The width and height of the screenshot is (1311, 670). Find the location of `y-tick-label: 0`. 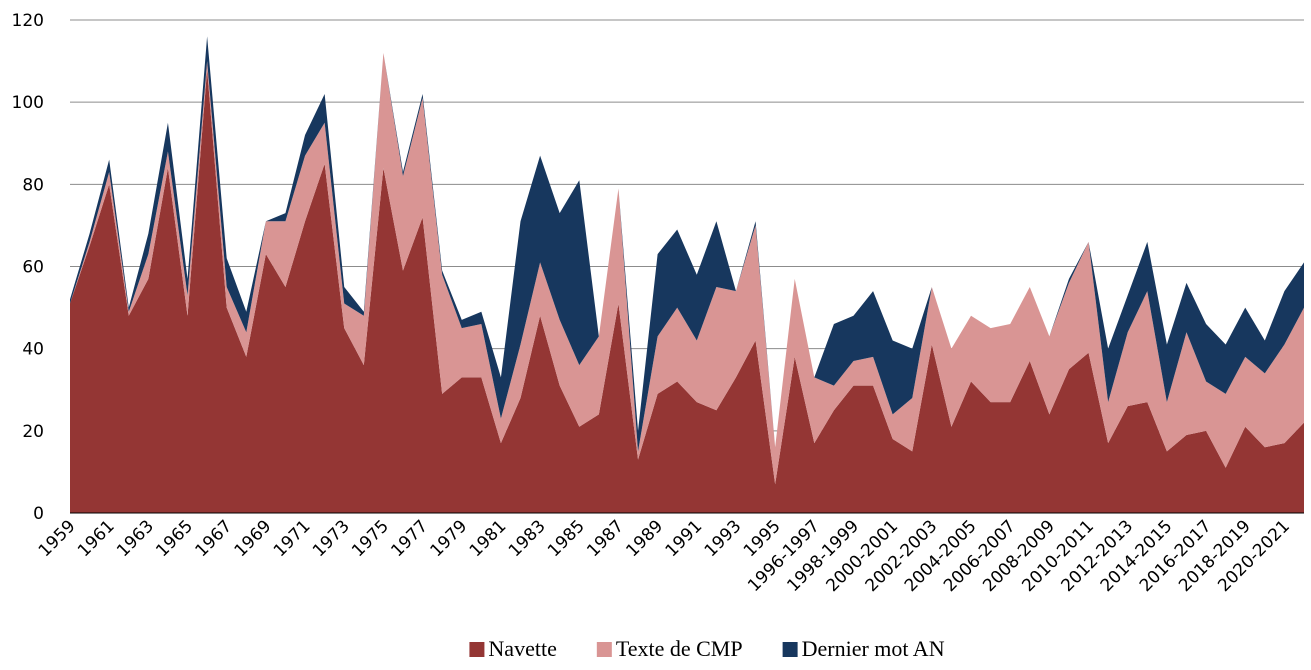

y-tick-label: 0 is located at coordinates (38, 514).